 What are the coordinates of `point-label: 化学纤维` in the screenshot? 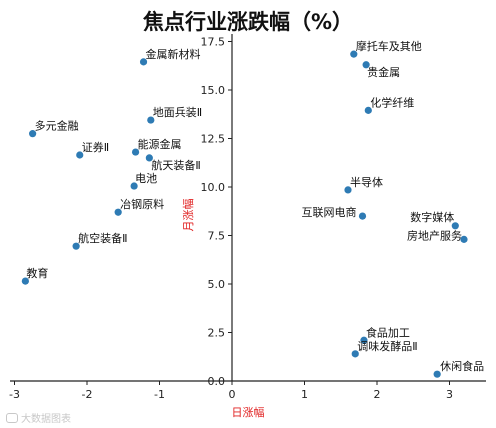 It's located at (392, 102).